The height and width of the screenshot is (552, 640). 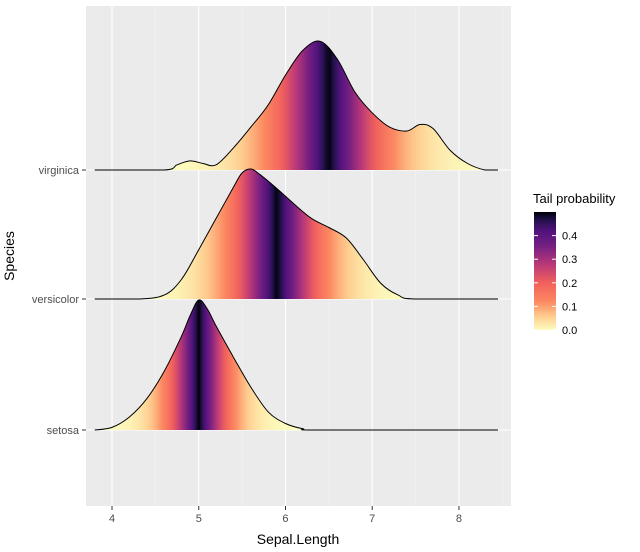 I want to click on legend-colorbar, so click(x=545, y=271).